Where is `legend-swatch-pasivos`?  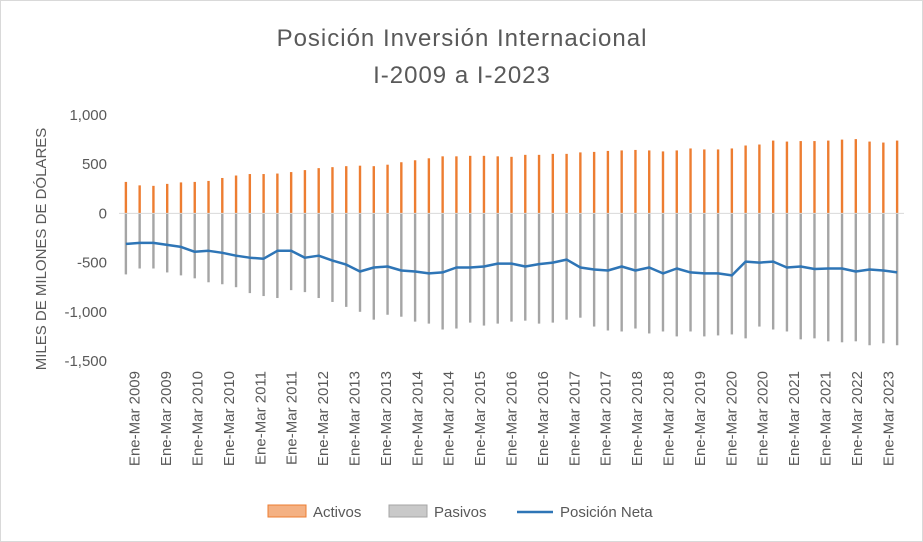
legend-swatch-pasivos is located at coordinates (408, 511).